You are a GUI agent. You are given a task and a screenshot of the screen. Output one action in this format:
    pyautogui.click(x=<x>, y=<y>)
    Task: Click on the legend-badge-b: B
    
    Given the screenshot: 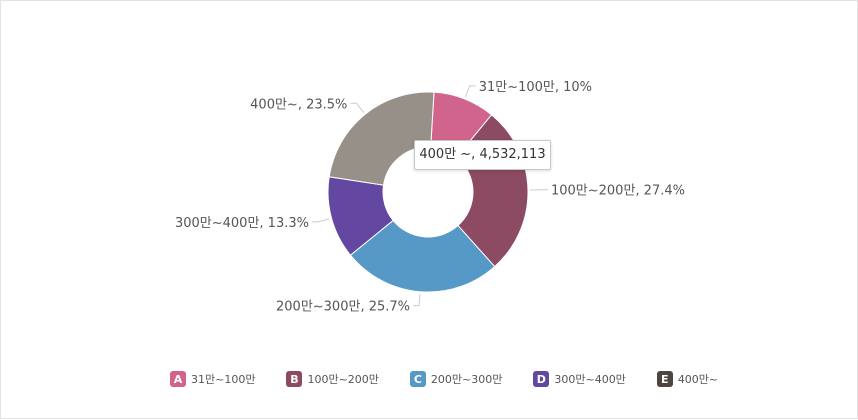 What is the action you would take?
    pyautogui.click(x=294, y=379)
    